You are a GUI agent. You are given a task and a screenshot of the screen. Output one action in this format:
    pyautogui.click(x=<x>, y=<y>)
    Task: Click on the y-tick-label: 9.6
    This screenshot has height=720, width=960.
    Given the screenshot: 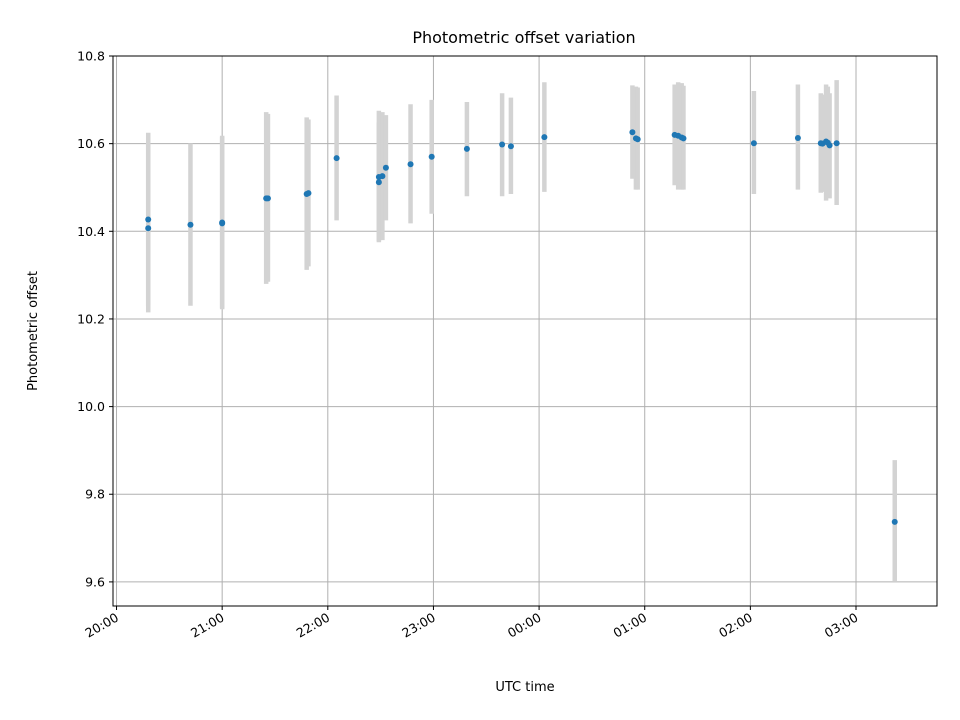 What is the action you would take?
    pyautogui.click(x=95, y=581)
    